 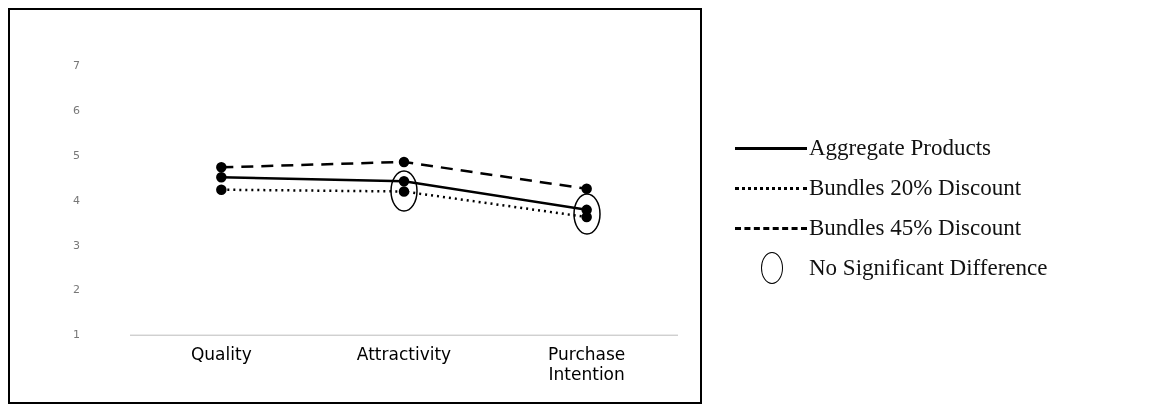 I want to click on legend-label: Aggregate Products, so click(x=900, y=148).